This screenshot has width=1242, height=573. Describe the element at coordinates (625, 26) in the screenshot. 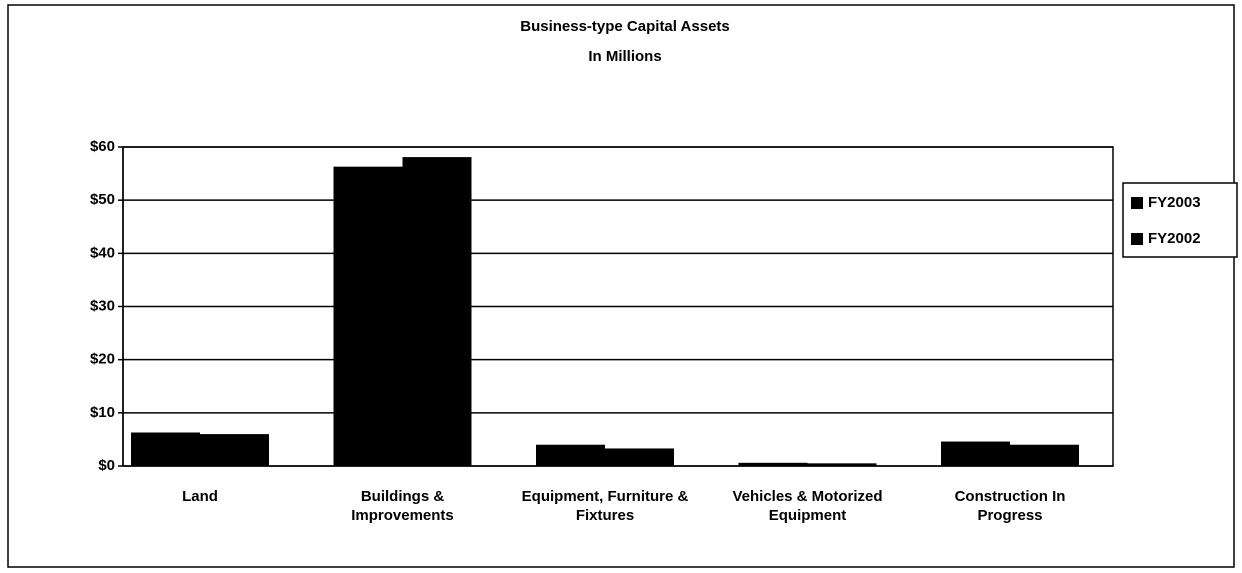

I see `chart-title: Business-type Capital Assets` at that location.